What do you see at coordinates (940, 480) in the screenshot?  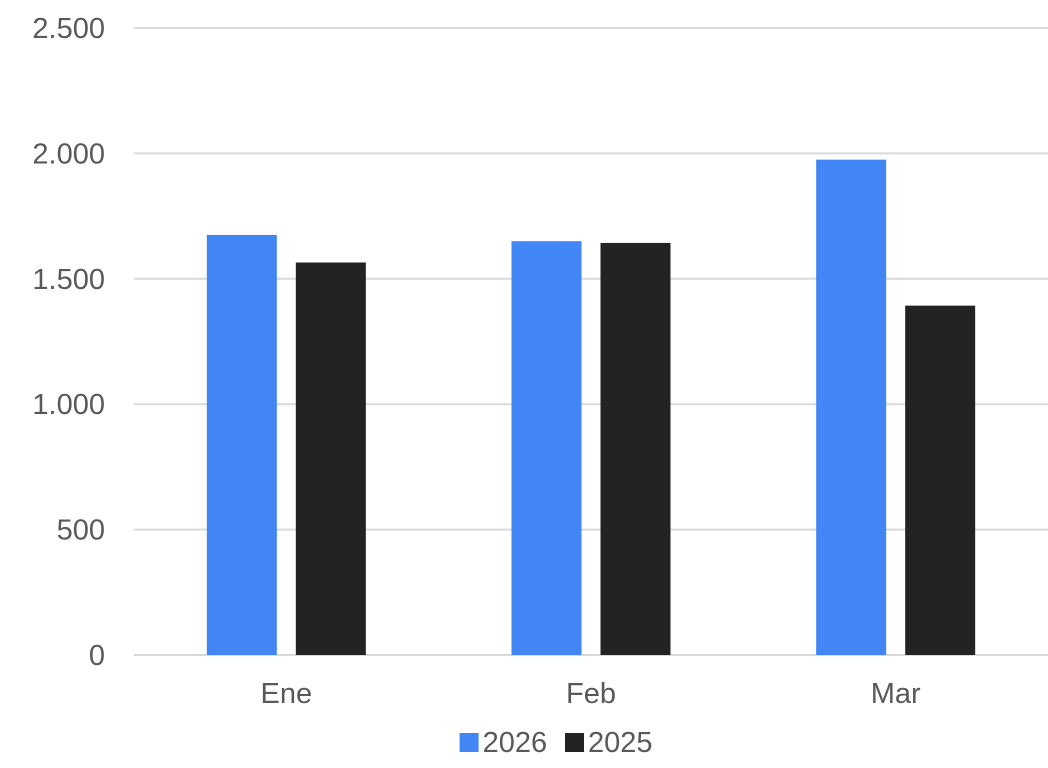 I see `bar-2025-mar` at bounding box center [940, 480].